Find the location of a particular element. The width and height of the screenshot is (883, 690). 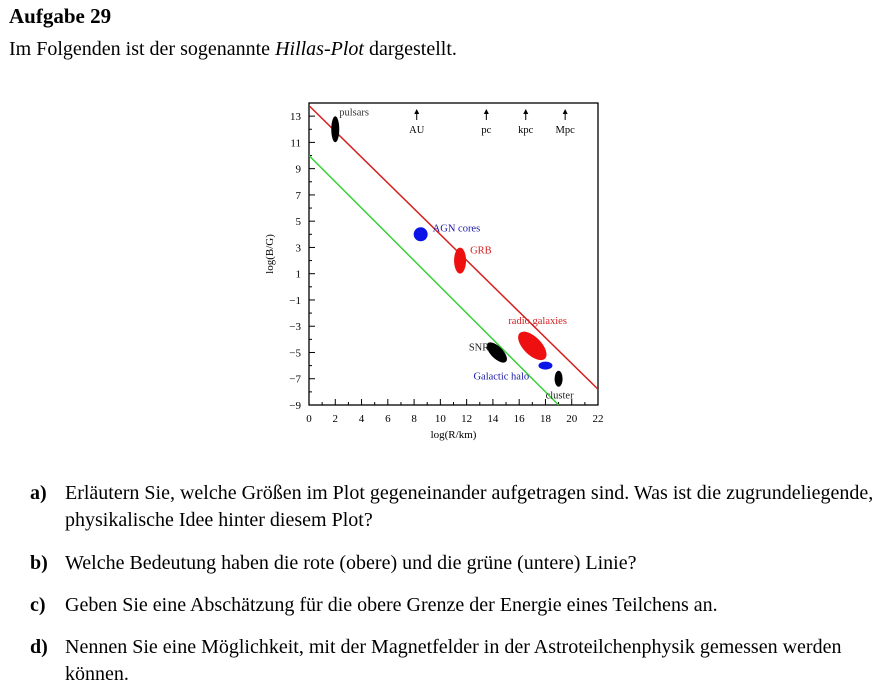

y-tick-label: 1 is located at coordinates (299, 275).